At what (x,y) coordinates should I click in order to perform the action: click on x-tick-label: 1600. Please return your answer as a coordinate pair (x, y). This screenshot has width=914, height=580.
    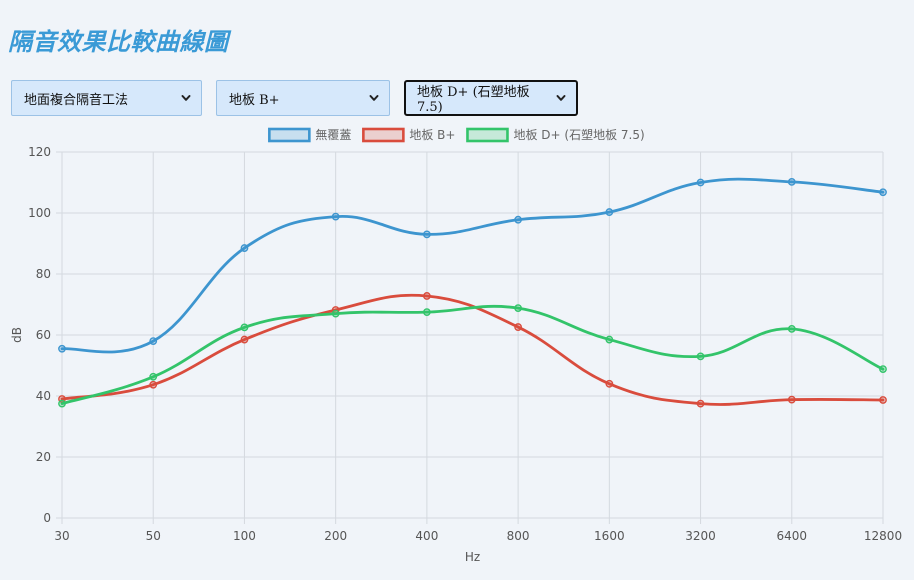
    Looking at the image, I should click on (609, 536).